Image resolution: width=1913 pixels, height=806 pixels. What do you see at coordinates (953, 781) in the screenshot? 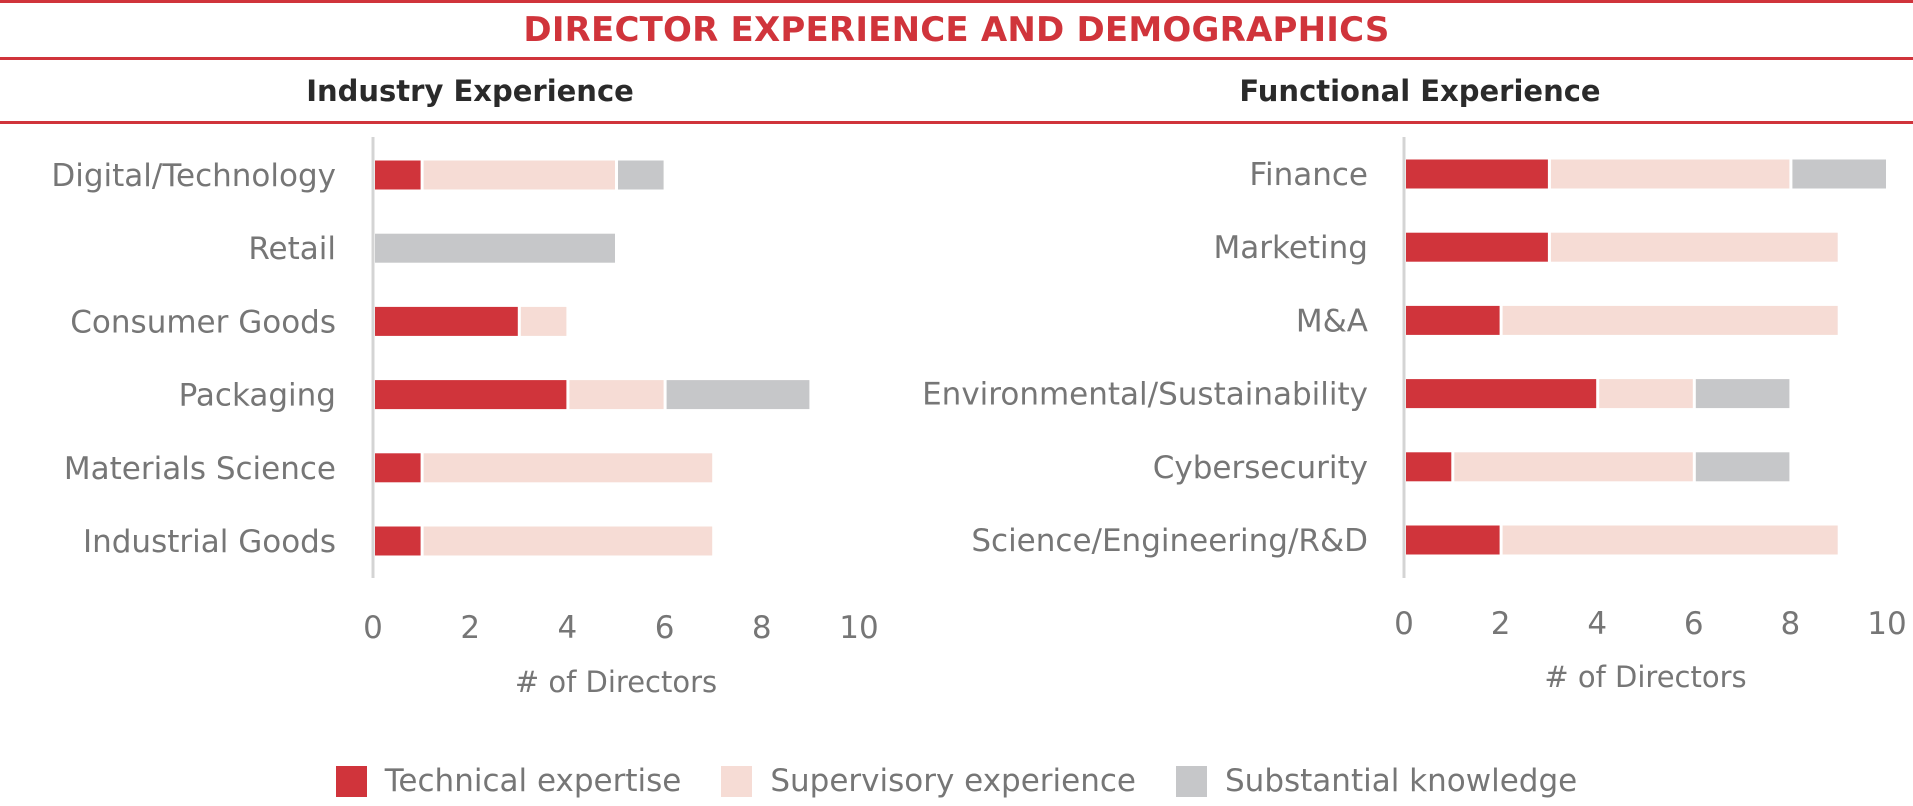
I see `legend-label-supervisory: Supervisory experience` at bounding box center [953, 781].